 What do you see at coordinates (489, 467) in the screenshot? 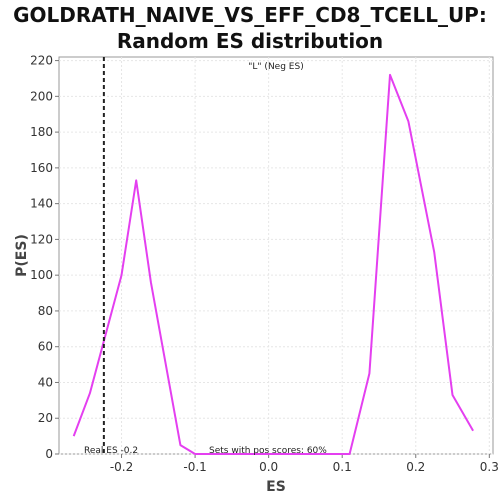
I see `x-tick-label: 0.3` at bounding box center [489, 467].